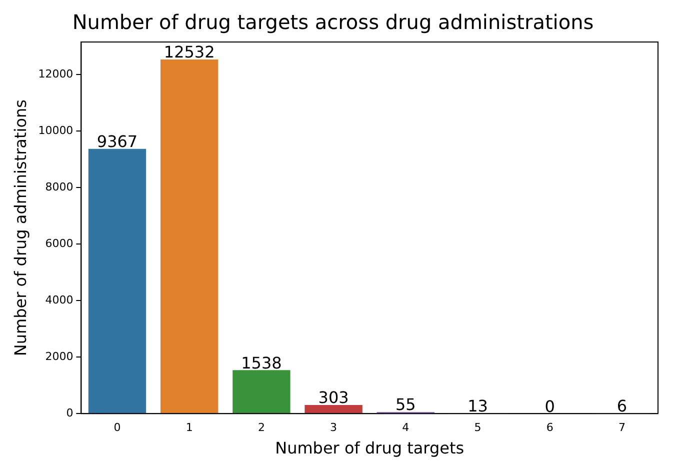  I want to click on data-label: 303, so click(333, 398).